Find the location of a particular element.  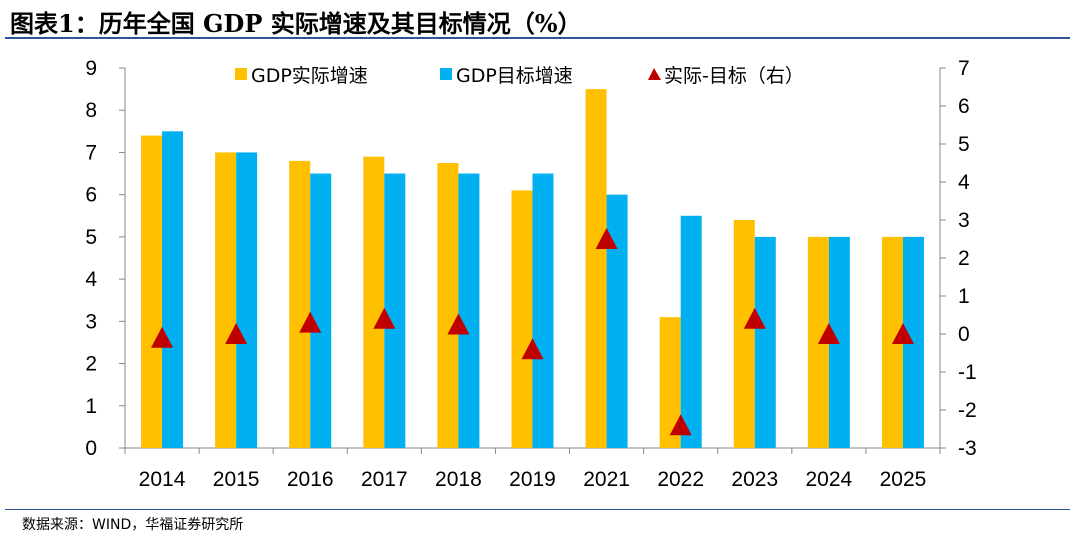

left-tick-label: 8 is located at coordinates (91, 110).